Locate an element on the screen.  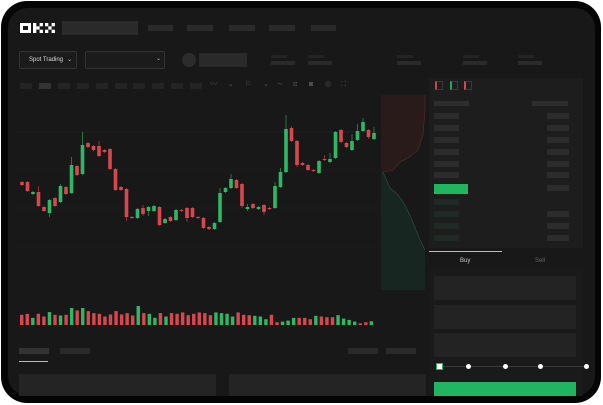
tab-order-history is located at coordinates (75, 351).